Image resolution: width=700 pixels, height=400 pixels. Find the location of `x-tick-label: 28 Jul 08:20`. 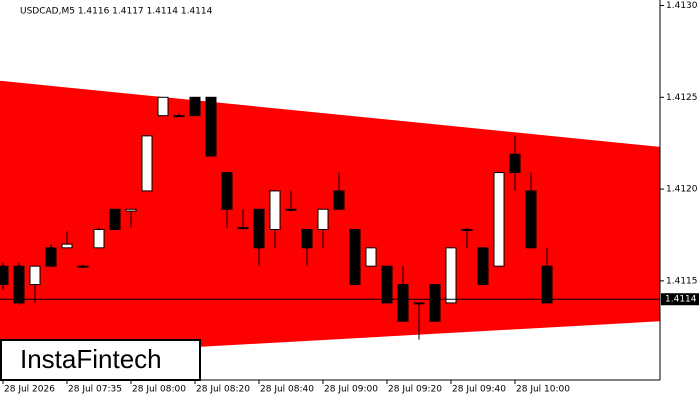

x-tick-label: 28 Jul 08:20 is located at coordinates (223, 390).